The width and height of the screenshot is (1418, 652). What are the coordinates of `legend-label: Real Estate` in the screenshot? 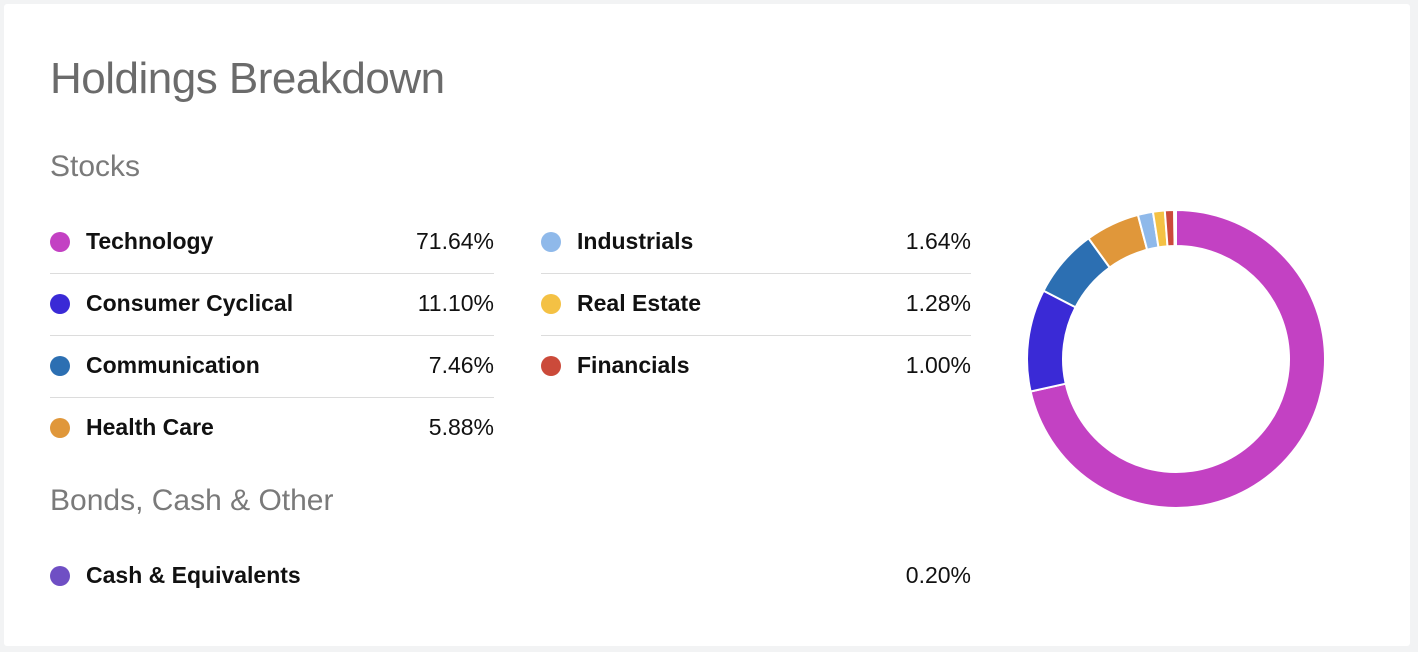 It's located at (639, 303).